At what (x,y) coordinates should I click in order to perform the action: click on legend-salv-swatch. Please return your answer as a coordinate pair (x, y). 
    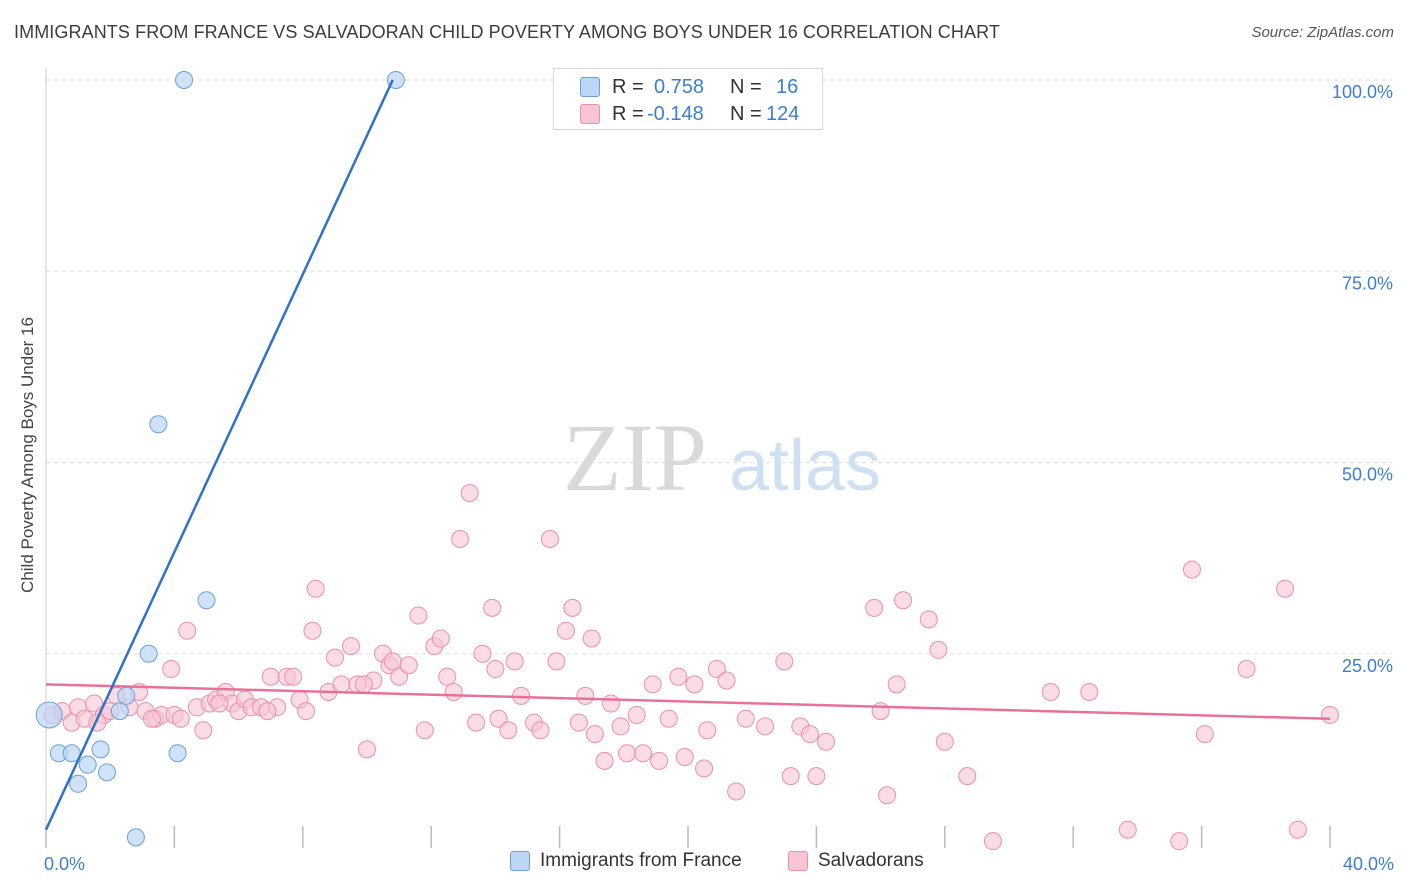
    Looking at the image, I should click on (798, 861).